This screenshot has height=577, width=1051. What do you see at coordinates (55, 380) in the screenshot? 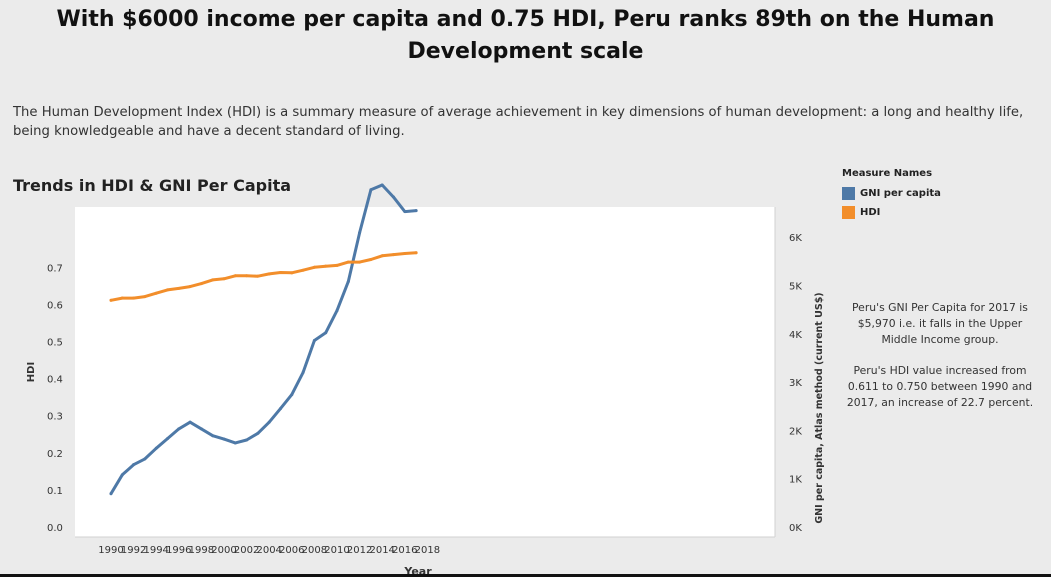
I see `left-tick-label: 0.4` at bounding box center [55, 380].